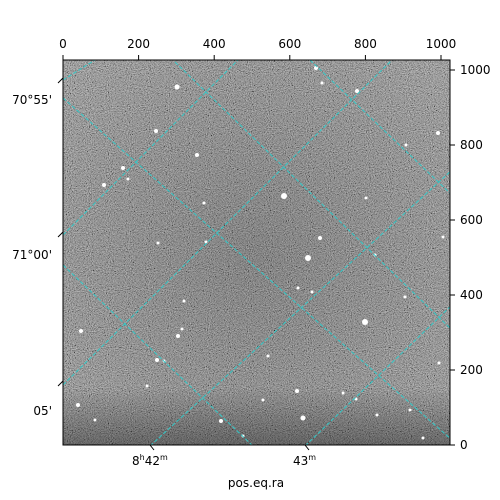  Describe the element at coordinates (256, 483) in the screenshot. I see `x-axis-title: pos.eq.ra` at that location.